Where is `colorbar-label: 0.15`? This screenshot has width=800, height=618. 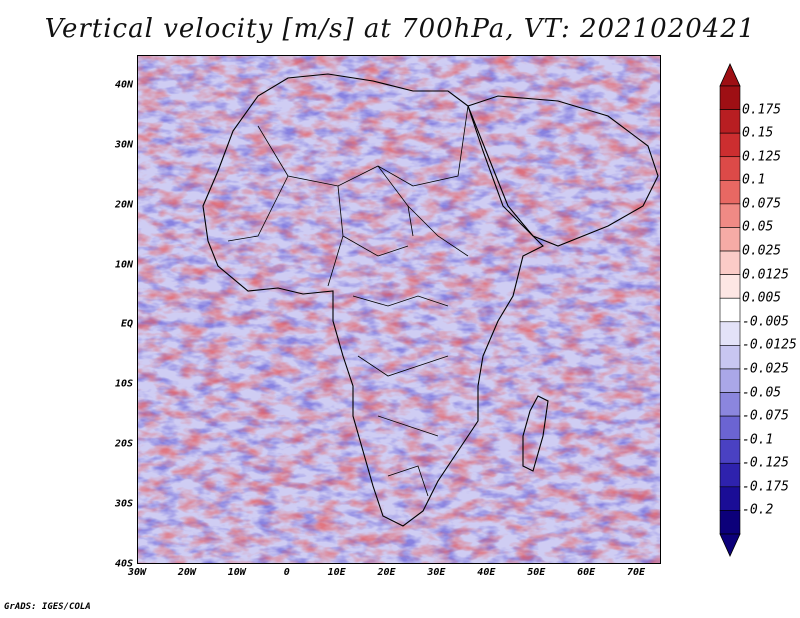 colorbar-label: 0.15 is located at coordinates (758, 133).